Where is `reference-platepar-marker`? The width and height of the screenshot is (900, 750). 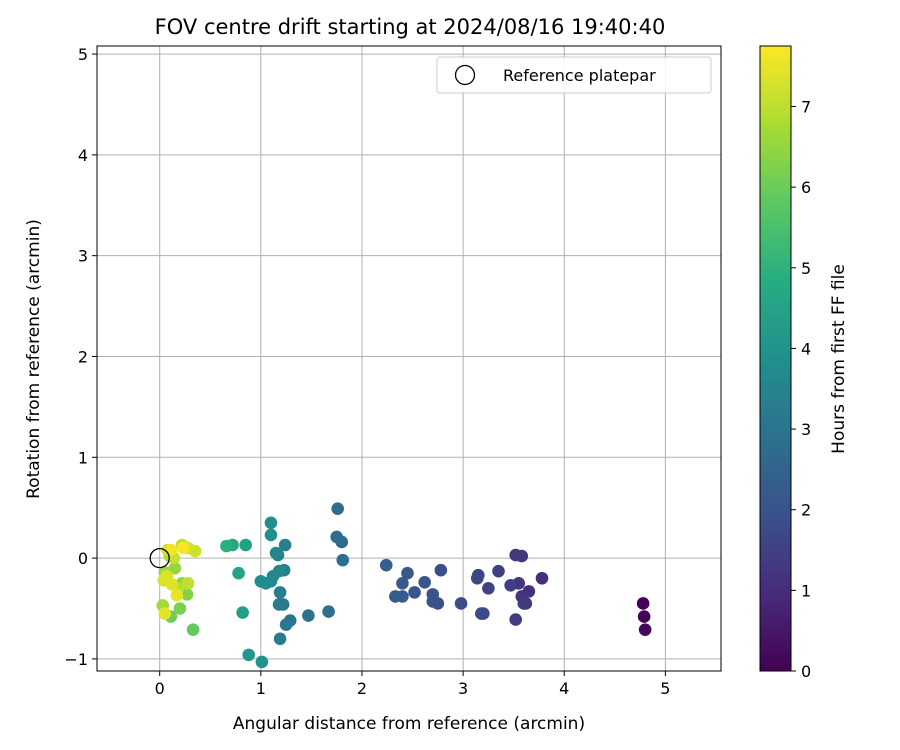
reference-platepar-marker is located at coordinates (159, 558).